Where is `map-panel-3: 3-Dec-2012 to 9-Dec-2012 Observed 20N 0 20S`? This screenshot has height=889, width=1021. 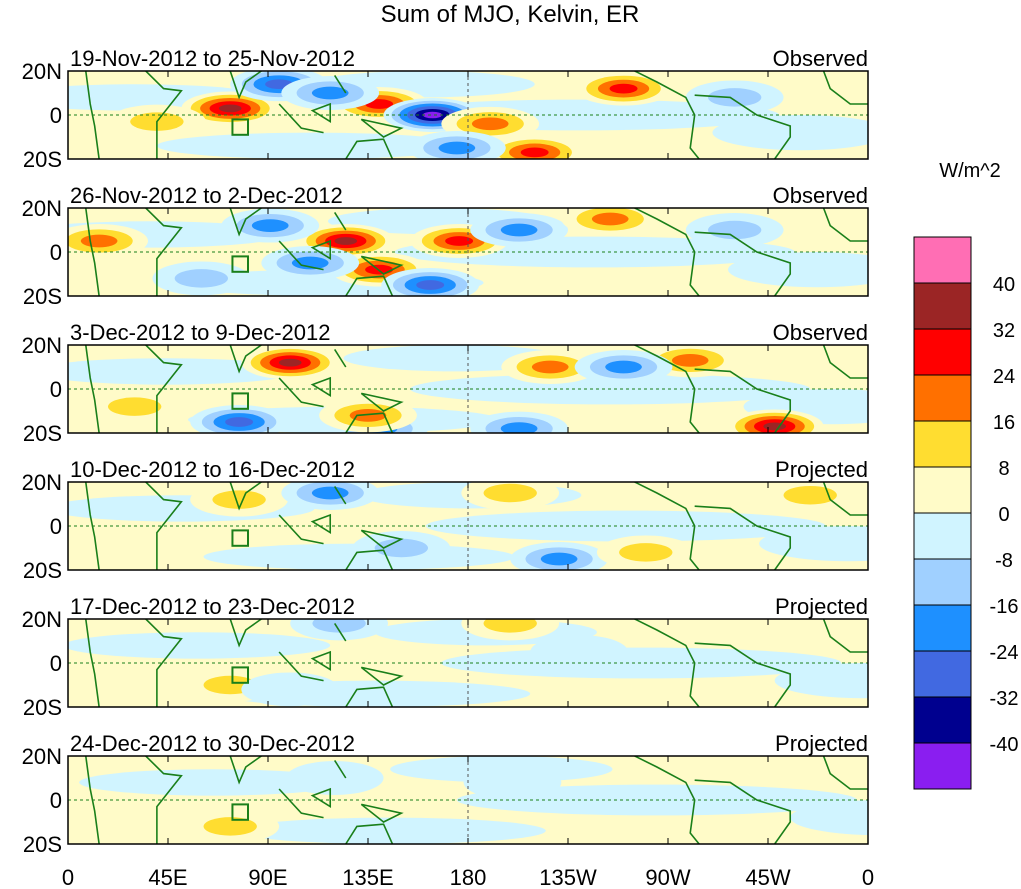 map-panel-3: 3-Dec-2012 to 9-Dec-2012 Observed 20N 0 20S is located at coordinates (445, 383).